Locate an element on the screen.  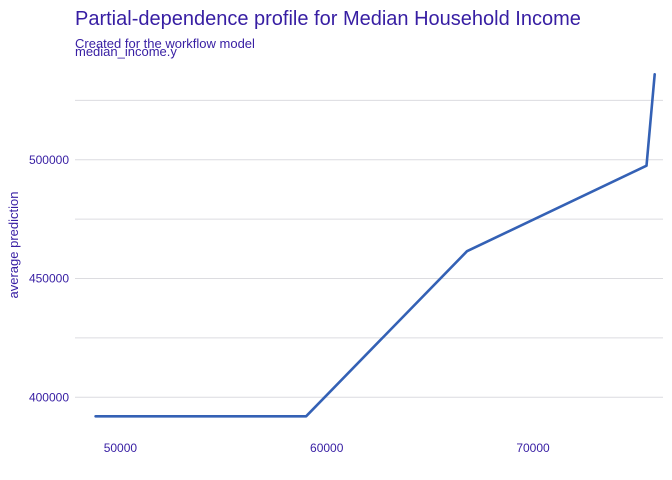
y-tick-label: 450000 is located at coordinates (49, 279).